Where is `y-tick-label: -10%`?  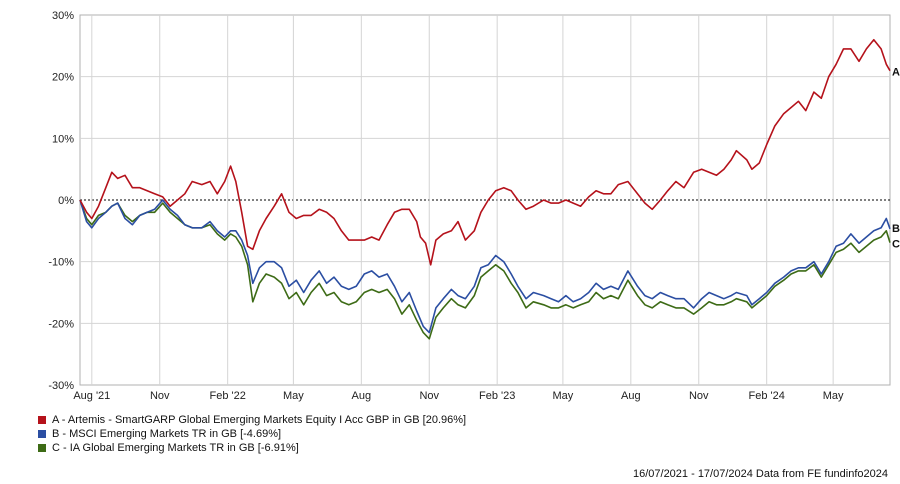
y-tick-label: -10% is located at coordinates (61, 263).